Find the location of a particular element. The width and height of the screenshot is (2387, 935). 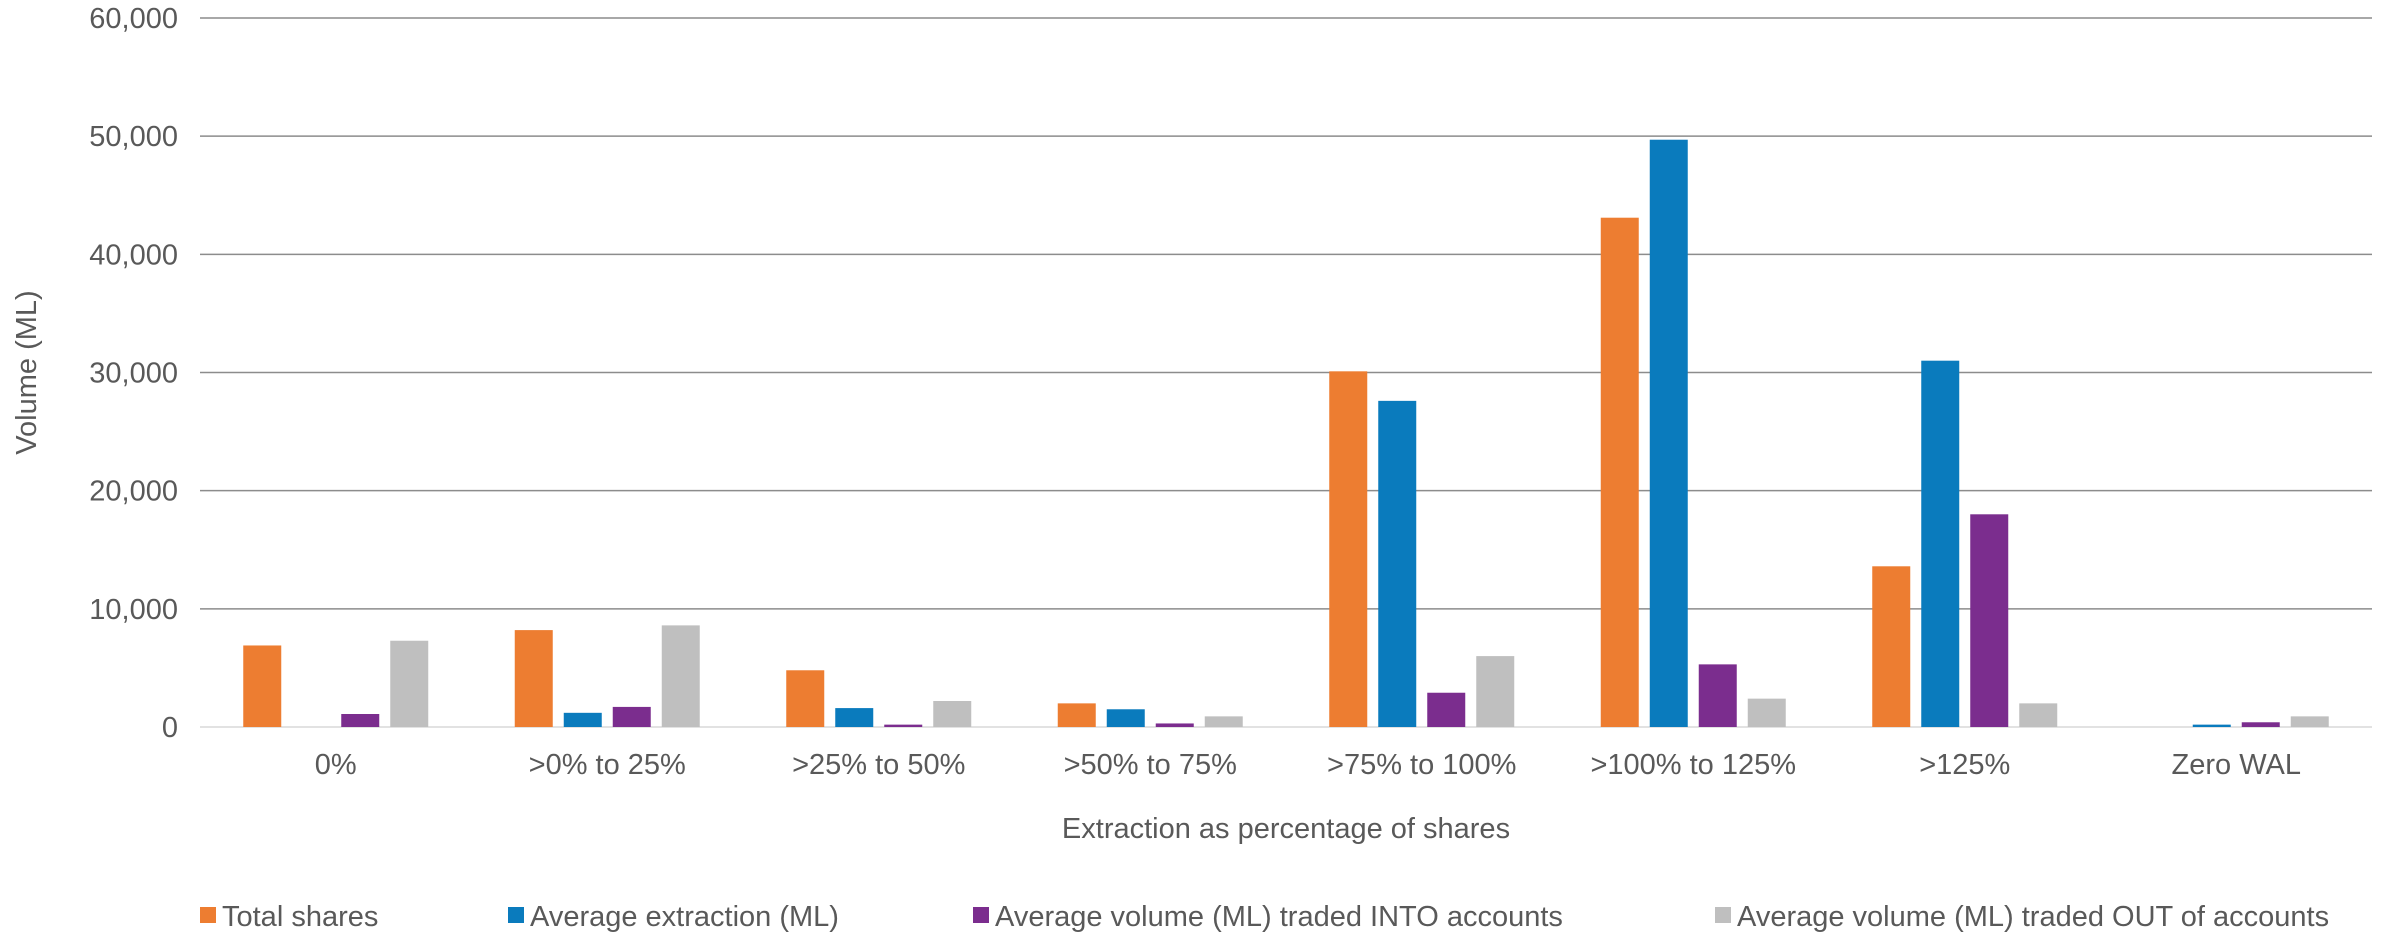

y-tick-label: 60,000 is located at coordinates (133, 19).